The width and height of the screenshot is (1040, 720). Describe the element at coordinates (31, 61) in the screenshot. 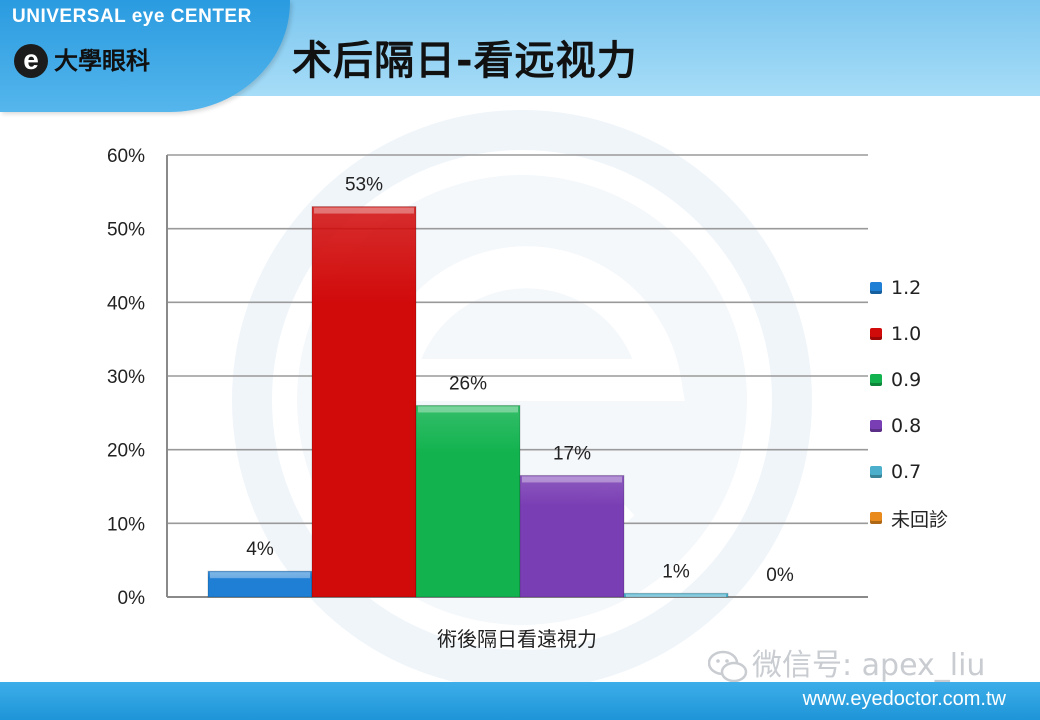

I see `logo-e-icon: e` at that location.